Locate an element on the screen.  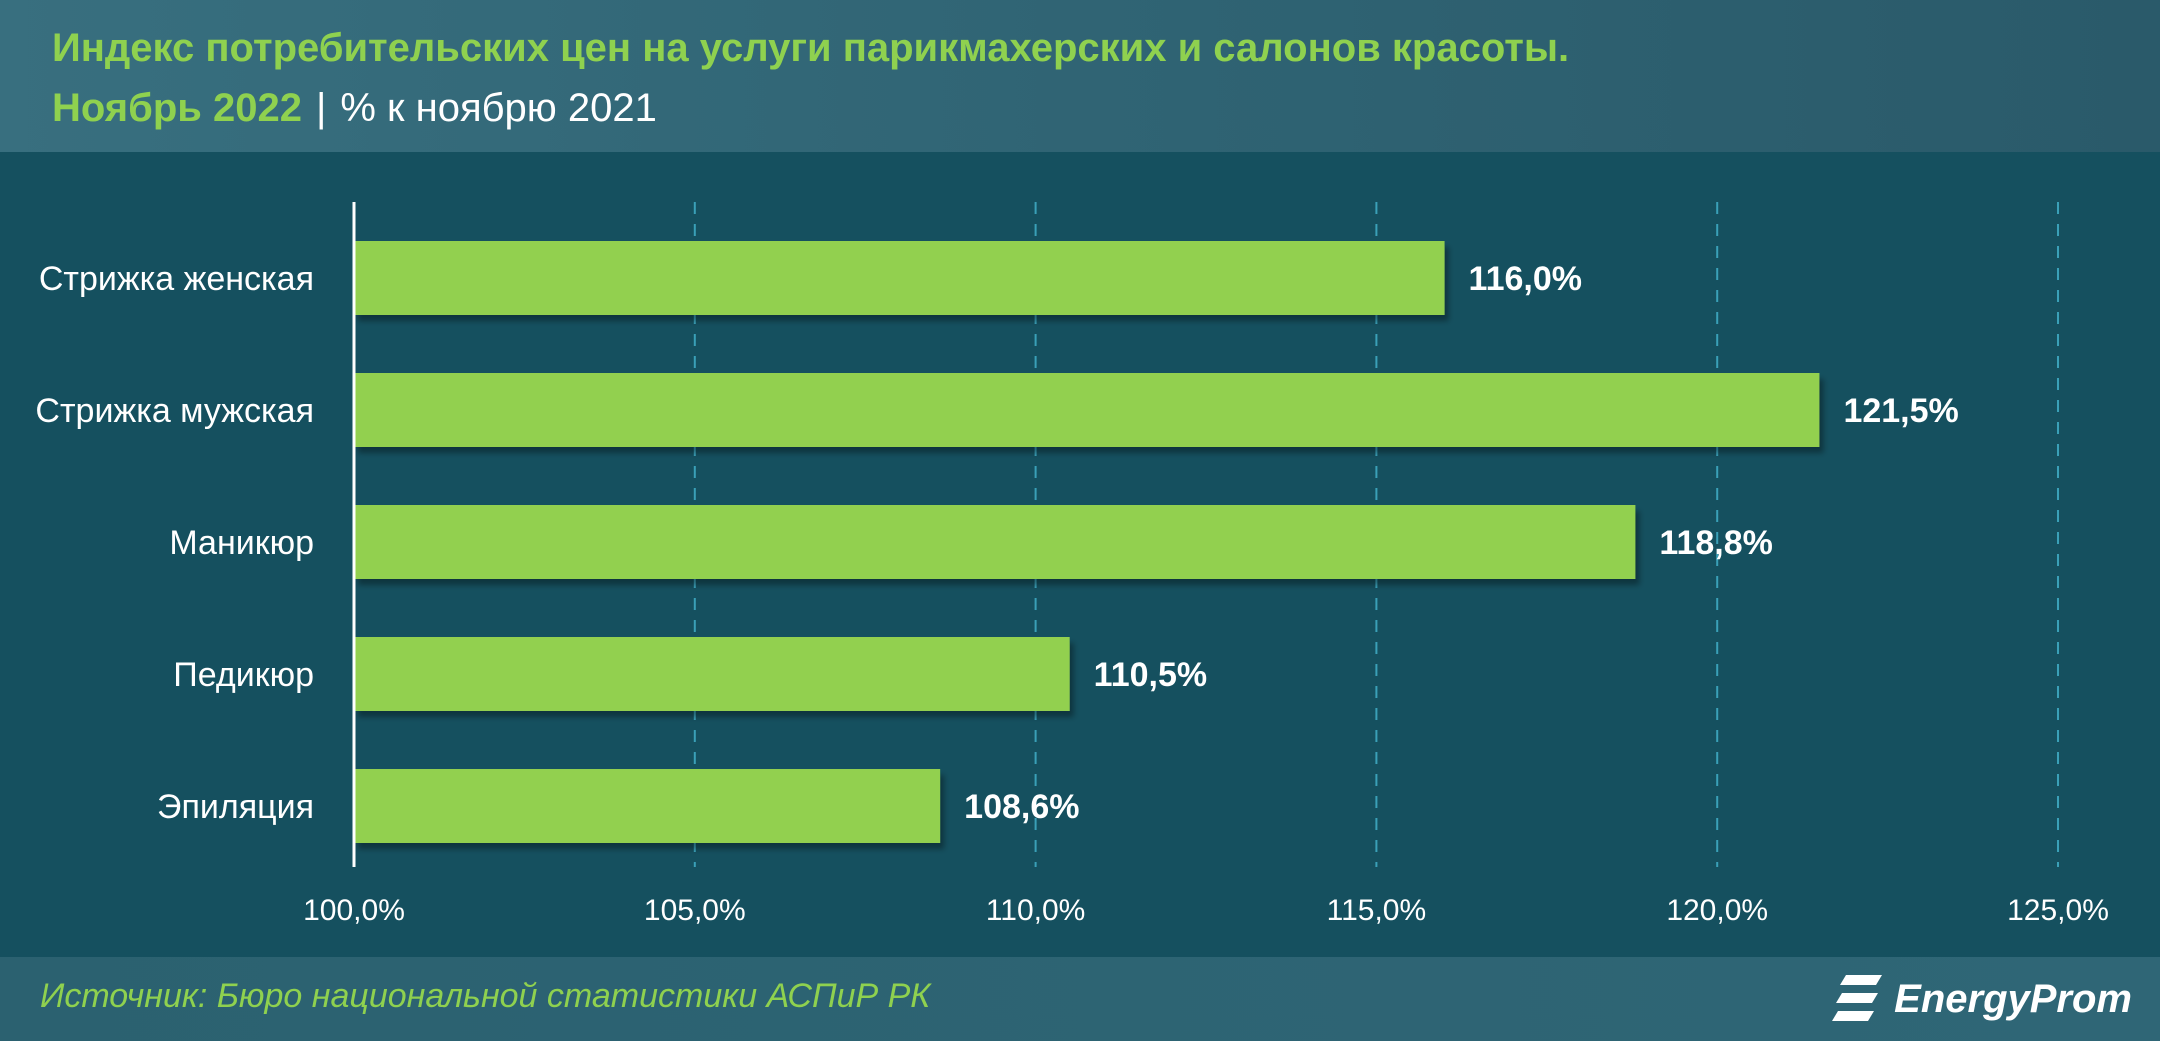
category-label: Эпиляция is located at coordinates (235, 807).